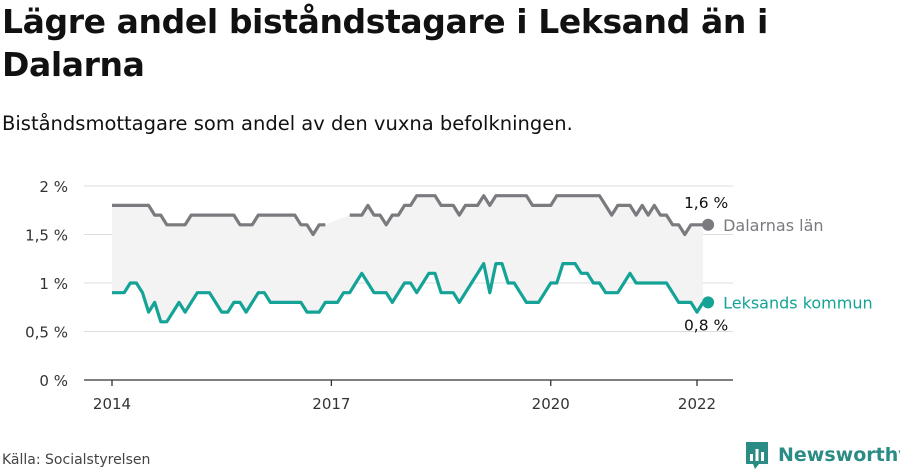 The width and height of the screenshot is (900, 474). What do you see at coordinates (773, 225) in the screenshot?
I see `series-name-label: Dalarnas län` at bounding box center [773, 225].